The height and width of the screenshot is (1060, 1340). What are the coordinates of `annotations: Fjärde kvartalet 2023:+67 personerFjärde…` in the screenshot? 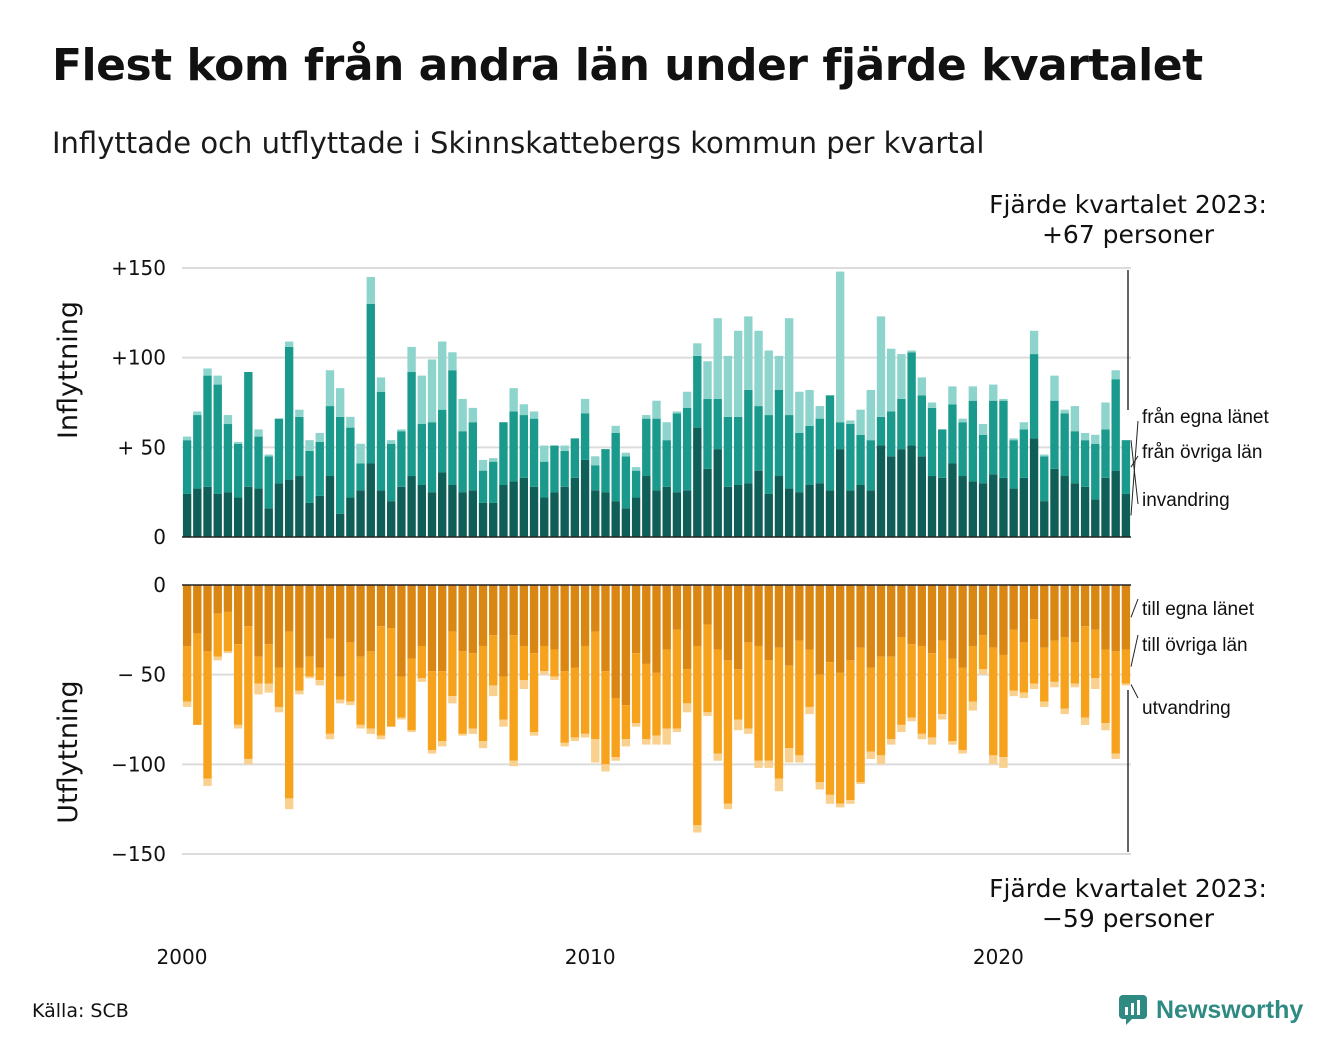 It's located at (1128, 561).